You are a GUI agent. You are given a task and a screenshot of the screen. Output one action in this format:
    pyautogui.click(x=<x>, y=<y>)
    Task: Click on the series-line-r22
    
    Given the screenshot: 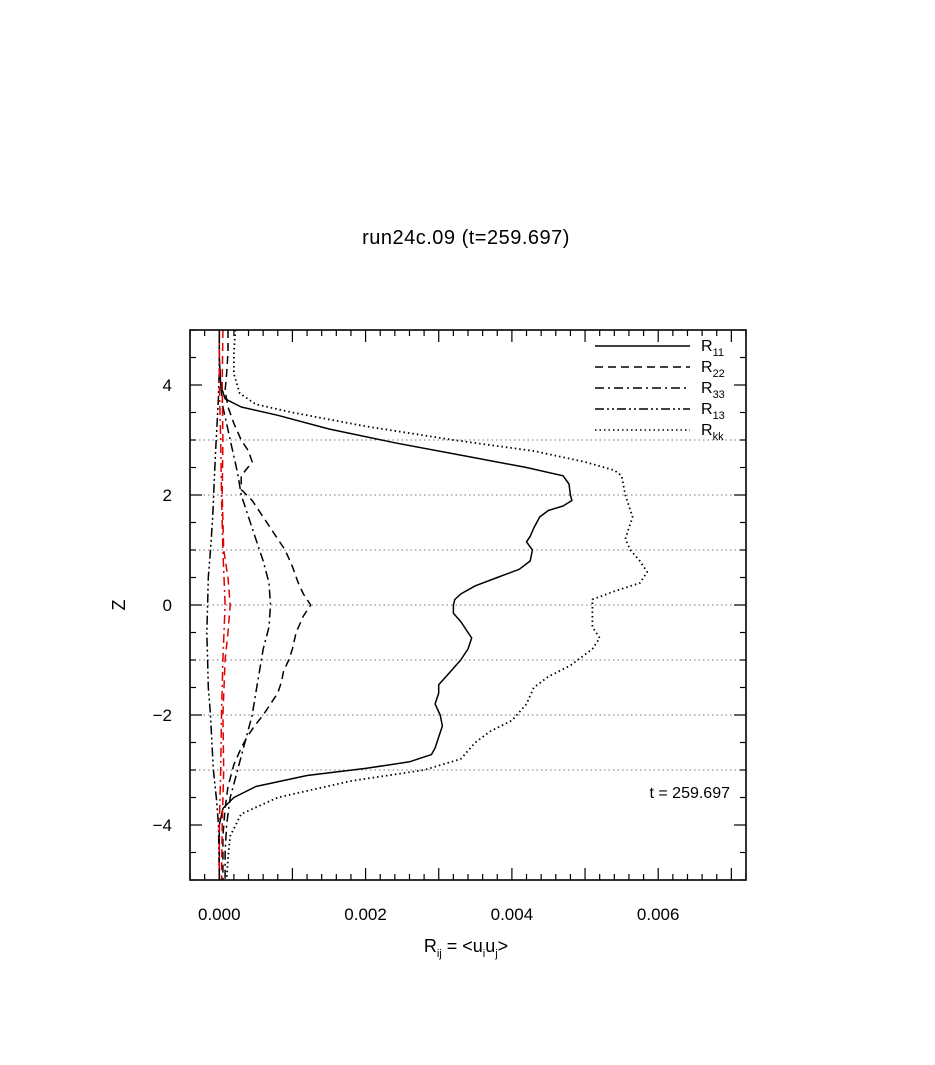 What is the action you would take?
    pyautogui.click(x=267, y=605)
    